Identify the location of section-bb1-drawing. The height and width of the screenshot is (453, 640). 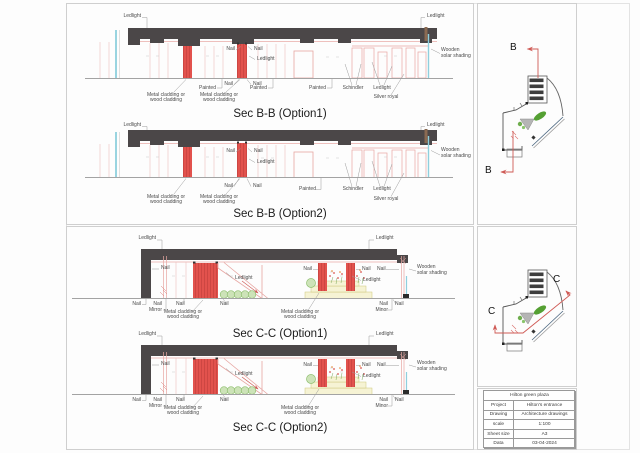
(269, 56).